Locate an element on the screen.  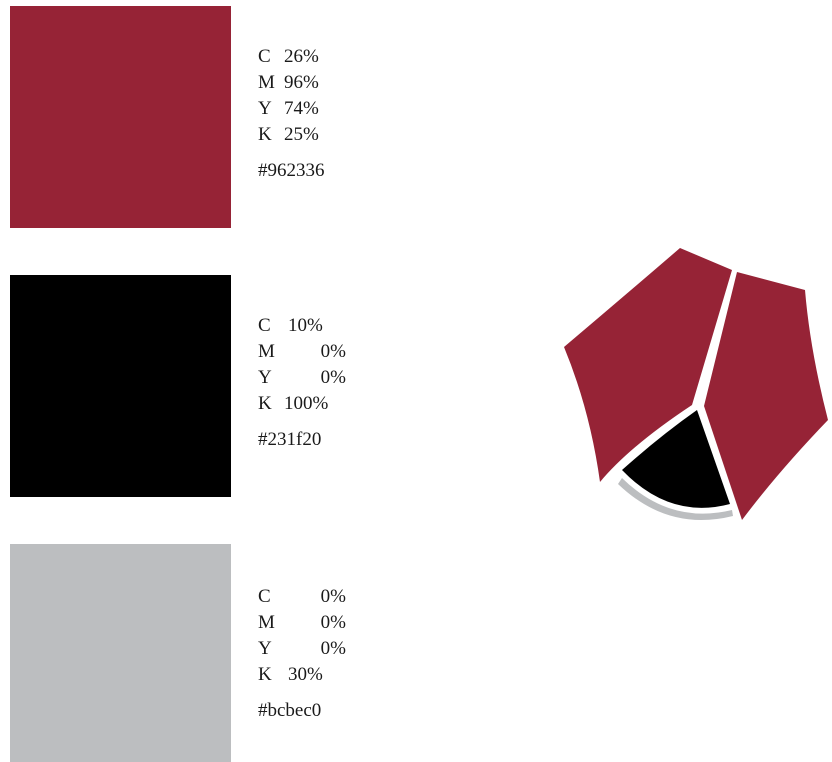
color-info-gray: C 0% M 0% Y 0% K 30% #bcbec0 is located at coordinates (302, 654).